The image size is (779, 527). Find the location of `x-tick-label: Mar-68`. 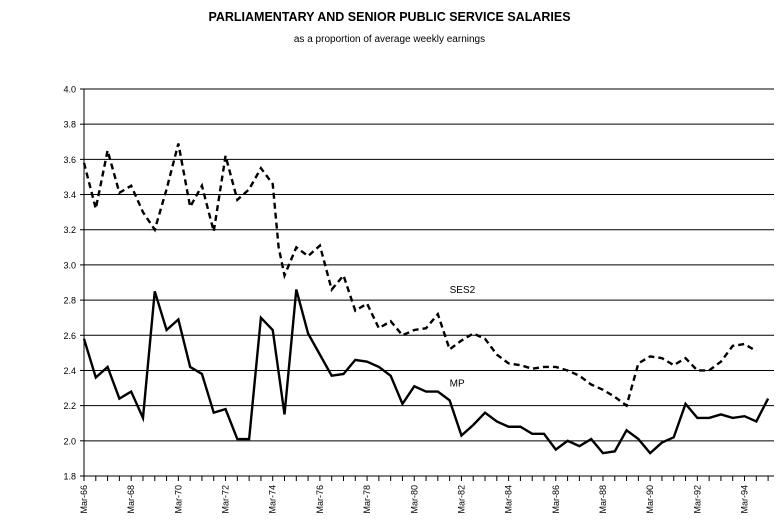

x-tick-label: Mar-68 is located at coordinates (131, 499).